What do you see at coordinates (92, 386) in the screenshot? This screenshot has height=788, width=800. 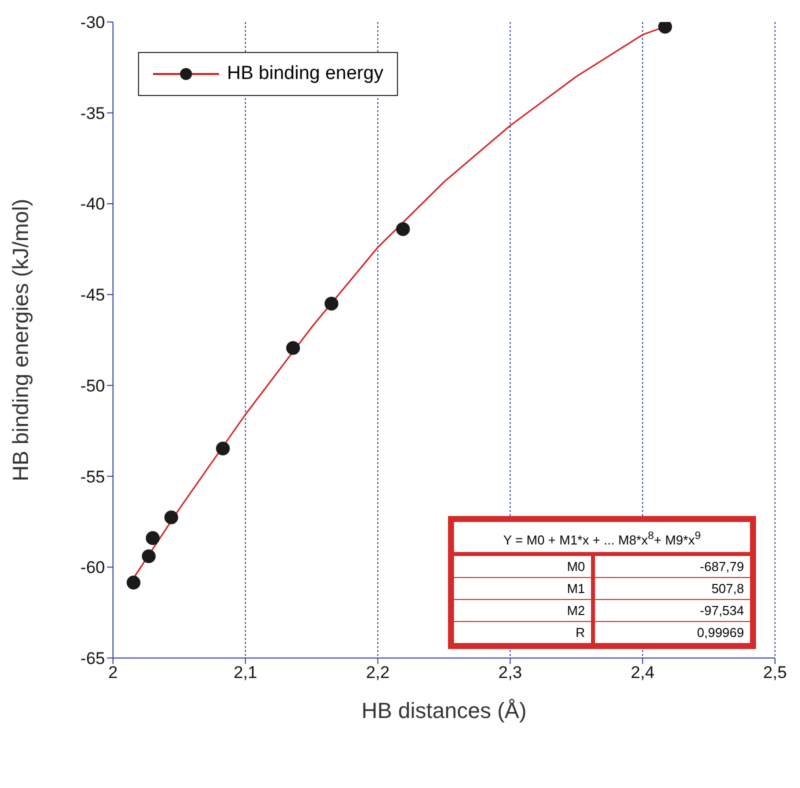 I see `y-tick-label: -50` at bounding box center [92, 386].